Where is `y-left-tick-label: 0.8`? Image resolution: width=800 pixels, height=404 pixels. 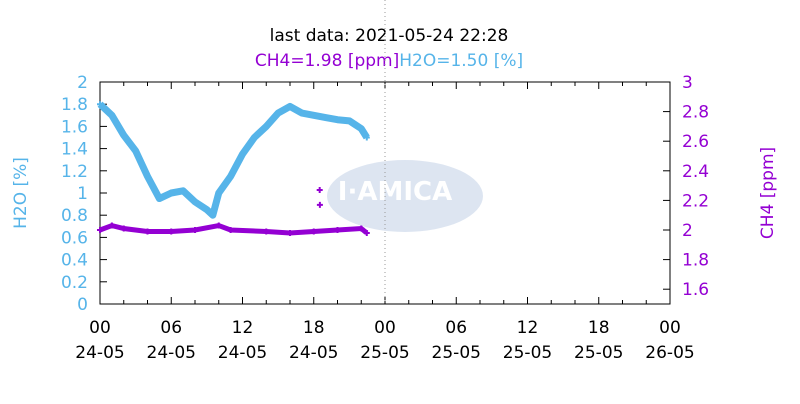 y-left-tick-label: 0.8 is located at coordinates (74, 216).